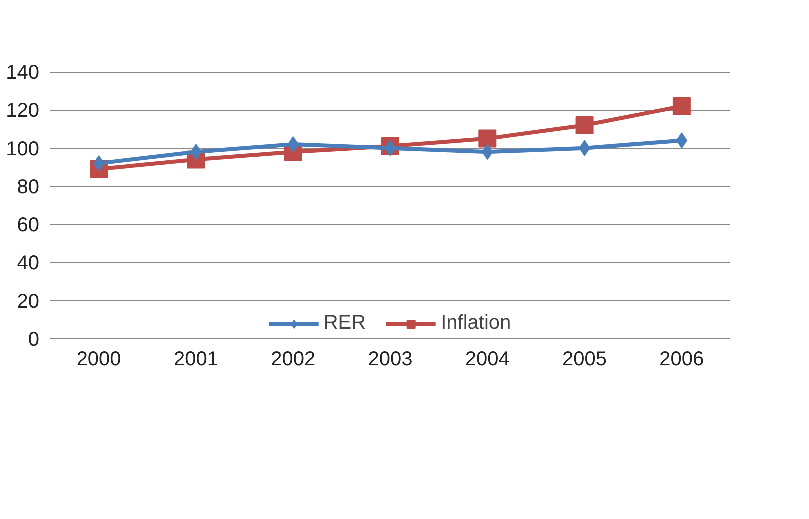 The height and width of the screenshot is (519, 809). I want to click on y-tick-label: 40, so click(28, 263).